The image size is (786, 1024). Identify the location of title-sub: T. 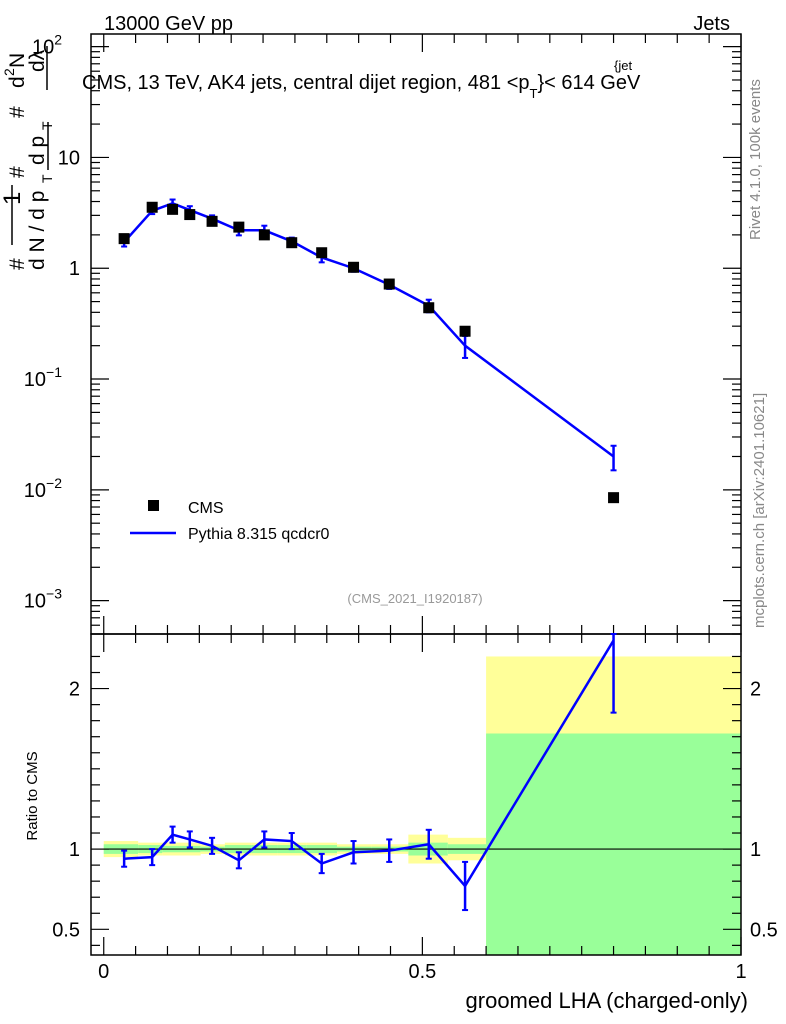
(534, 93).